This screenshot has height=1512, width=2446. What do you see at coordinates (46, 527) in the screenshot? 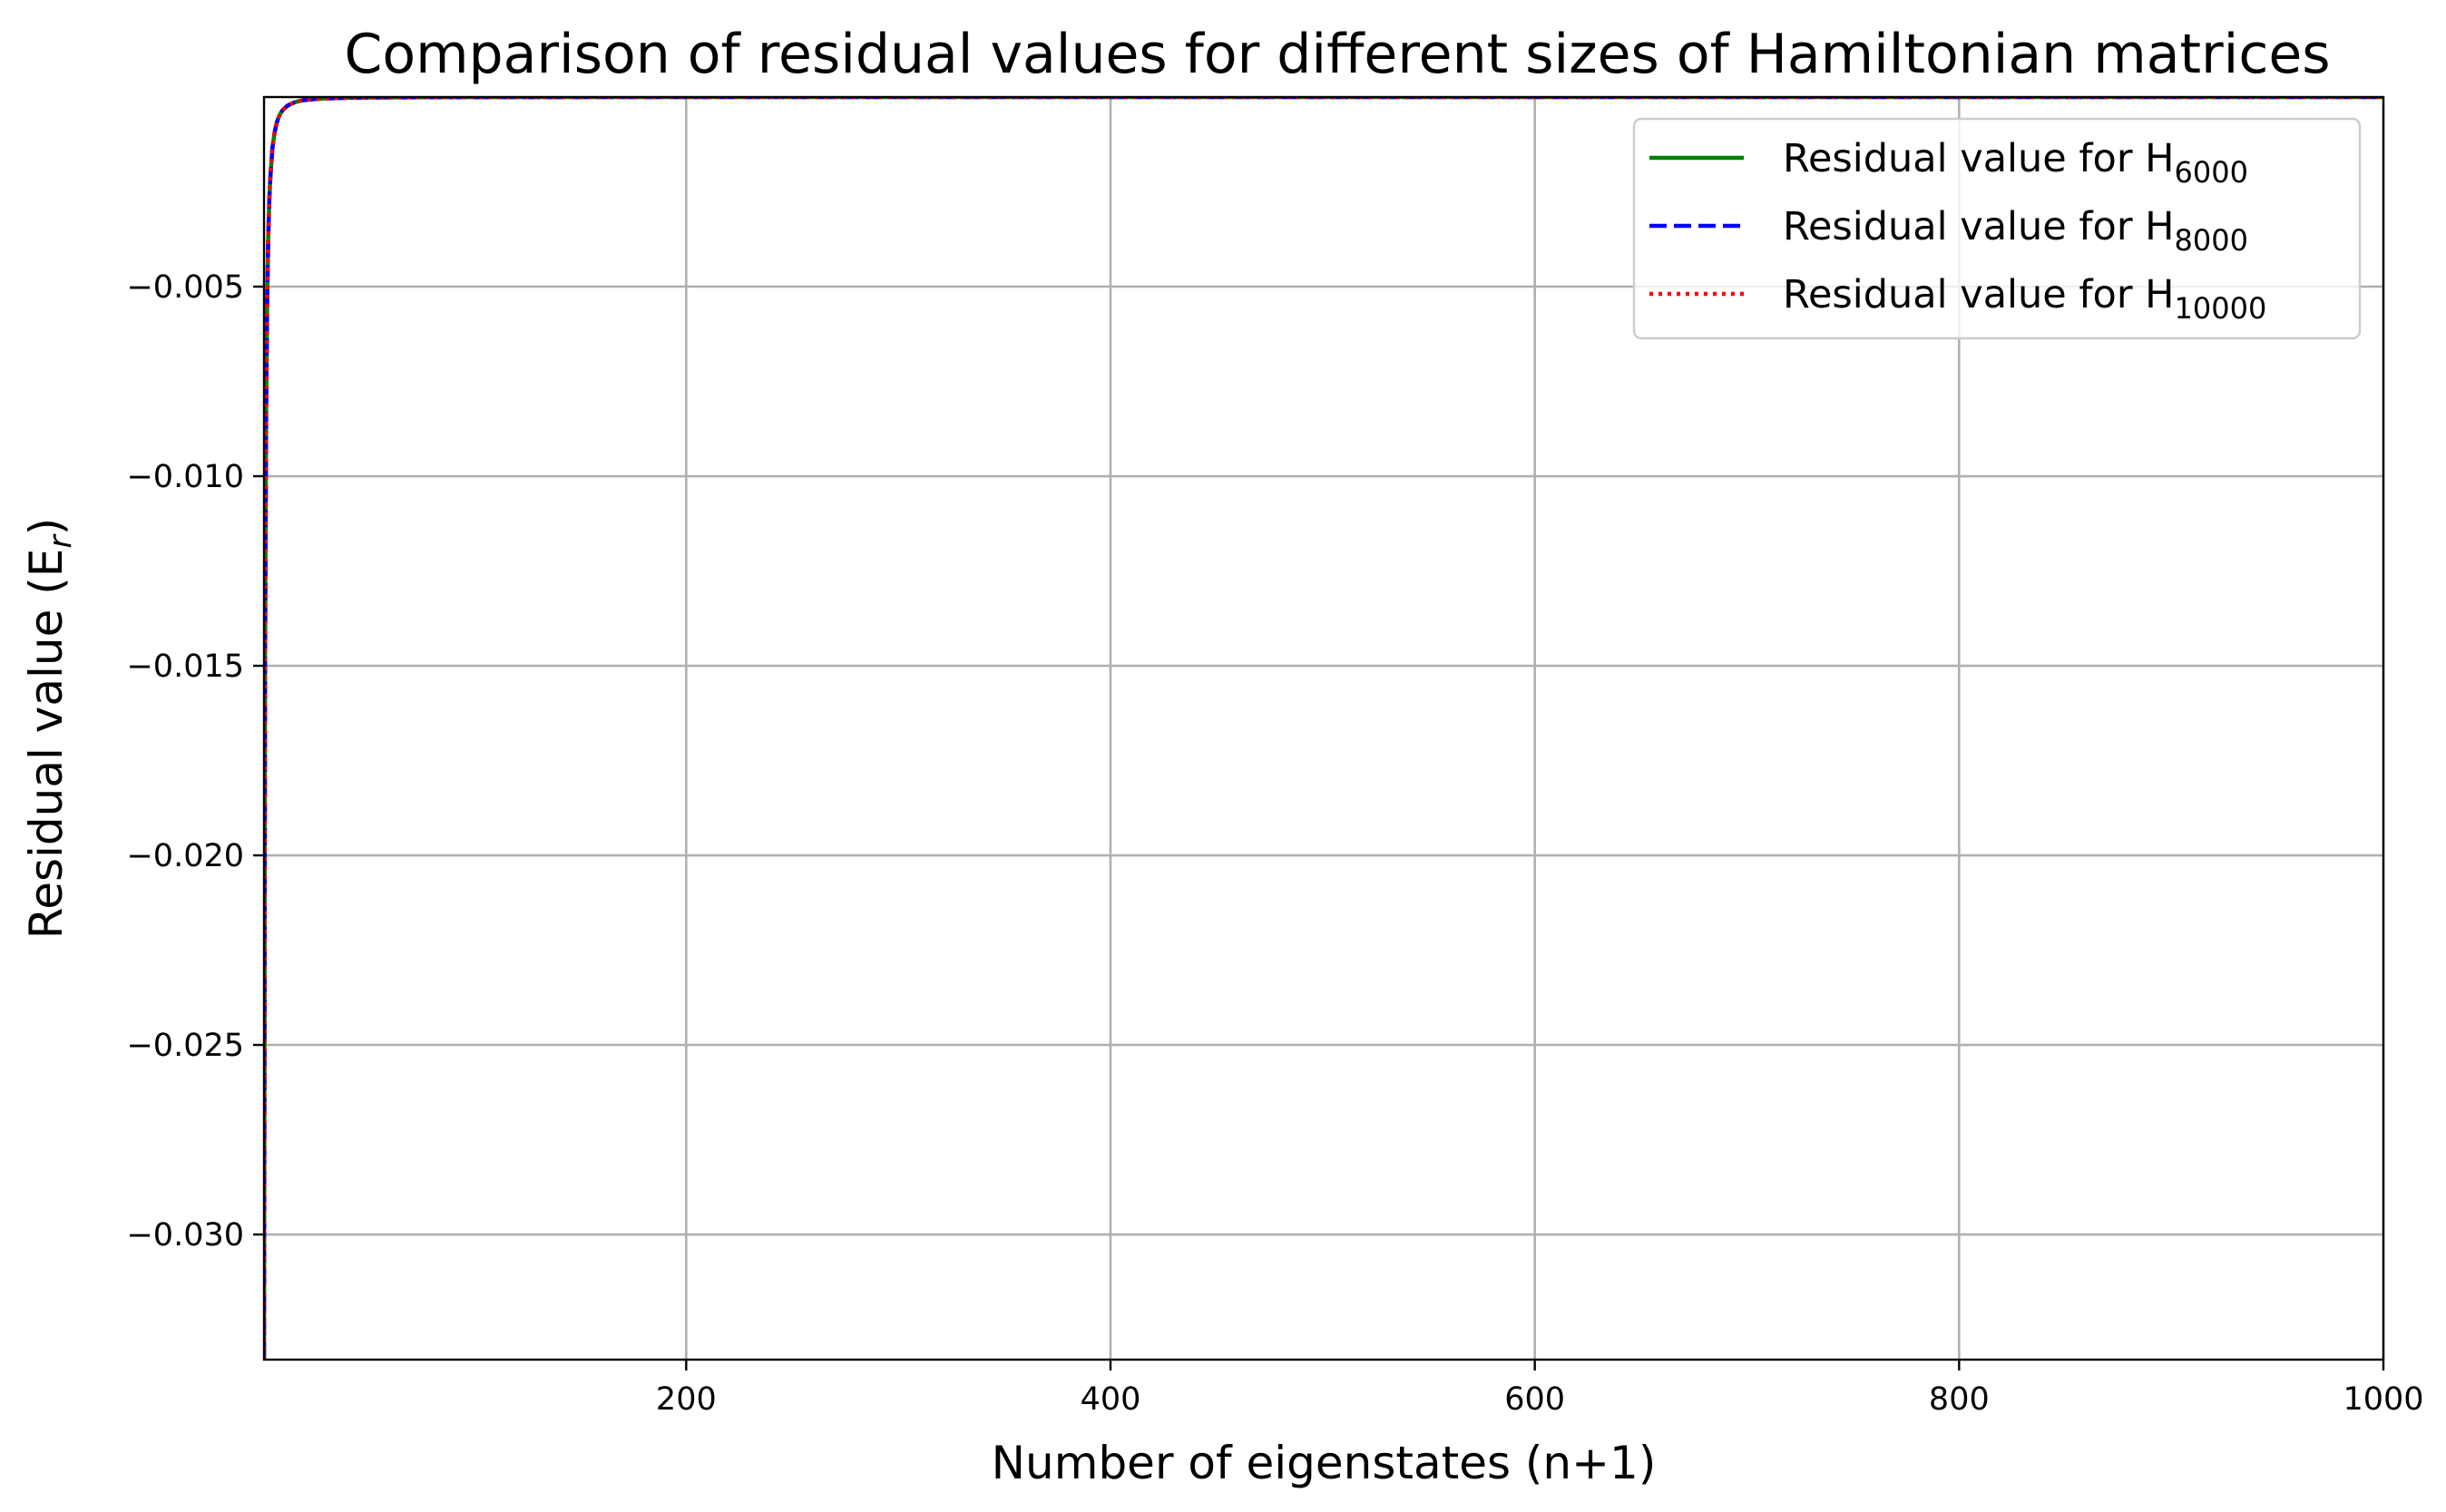
I see `y-axis-label-suffix: )` at bounding box center [46, 527].